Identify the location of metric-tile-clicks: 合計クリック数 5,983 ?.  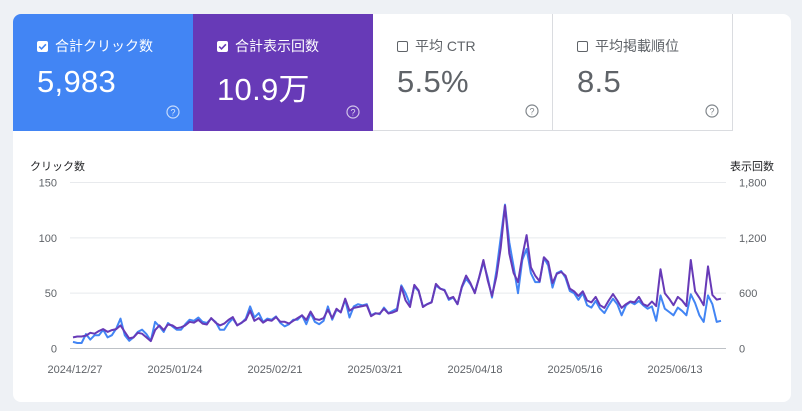
(103, 72).